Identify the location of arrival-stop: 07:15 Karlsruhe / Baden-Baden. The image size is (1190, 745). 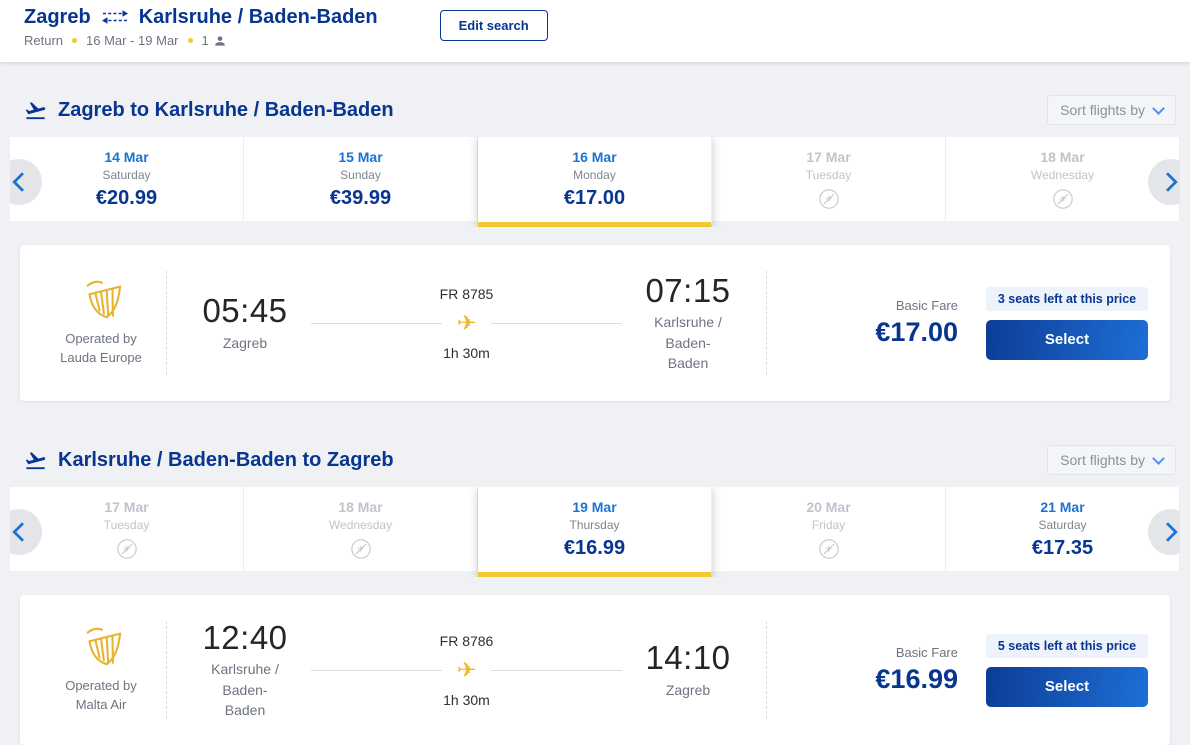
(688, 323).